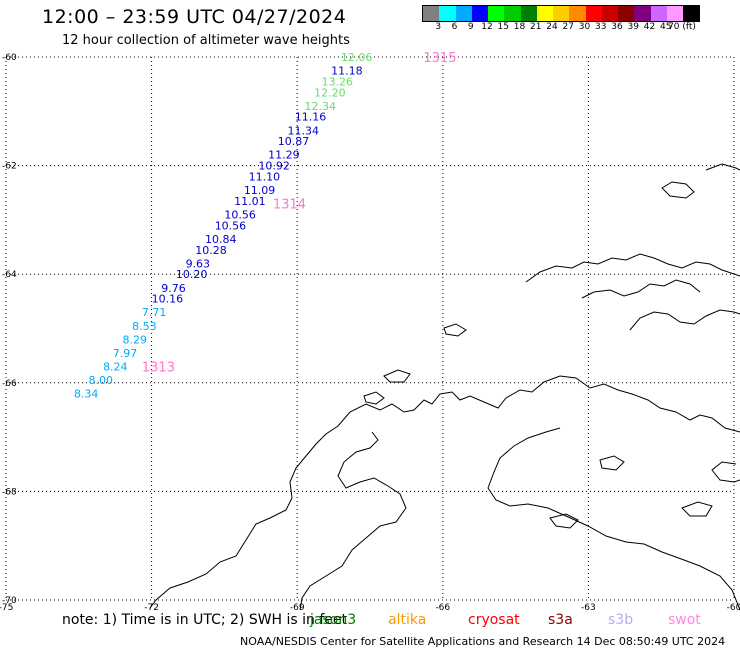  I want to click on satellite-name-s3a: s3a, so click(560, 620).